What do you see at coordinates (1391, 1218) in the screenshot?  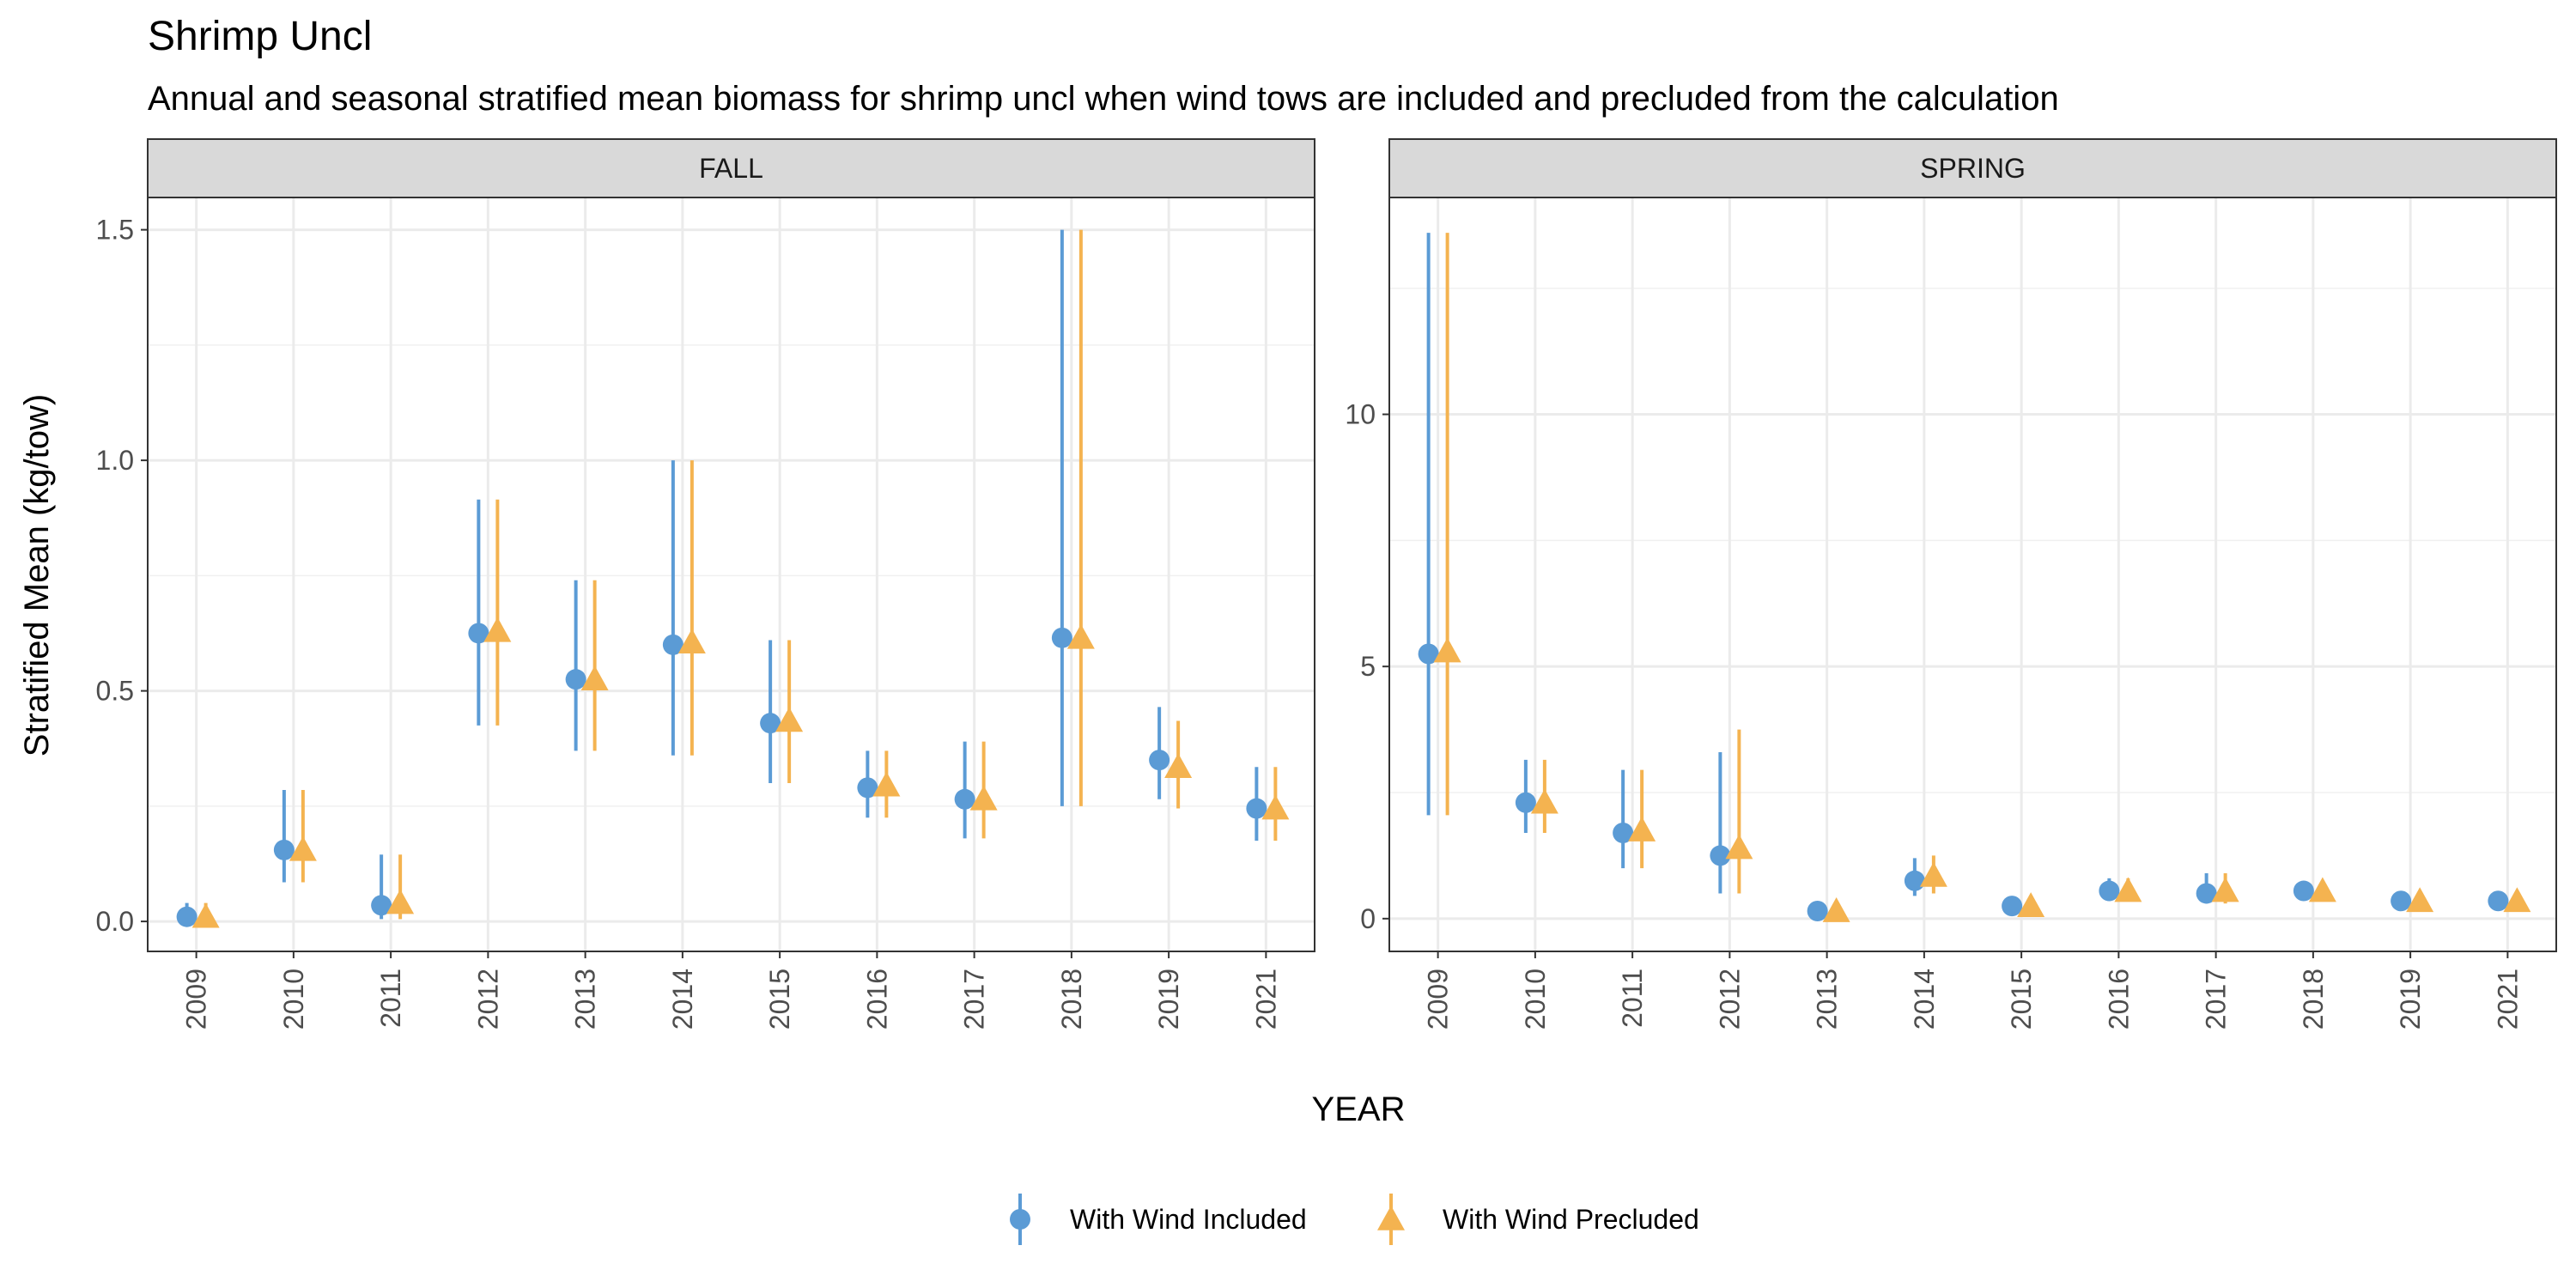 I see `legend-key-triangle` at bounding box center [1391, 1218].